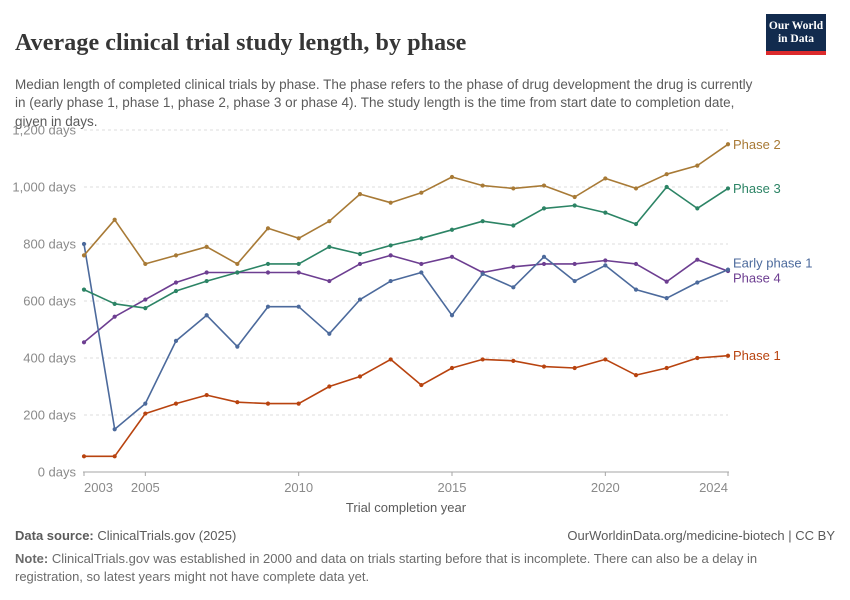 The width and height of the screenshot is (850, 600). What do you see at coordinates (757, 144) in the screenshot?
I see `series-label-phase-2: Phase 2` at bounding box center [757, 144].